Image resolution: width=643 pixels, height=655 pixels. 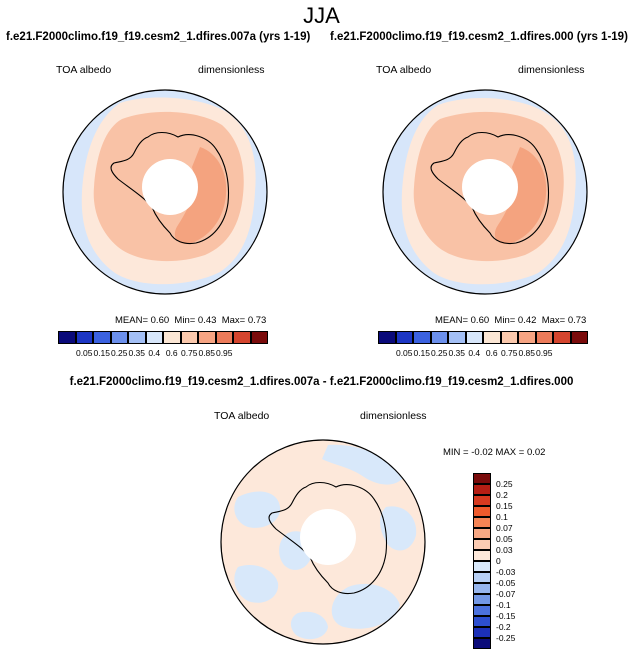 I want to click on panel-2-antarctica-coast, so click(x=490, y=188).